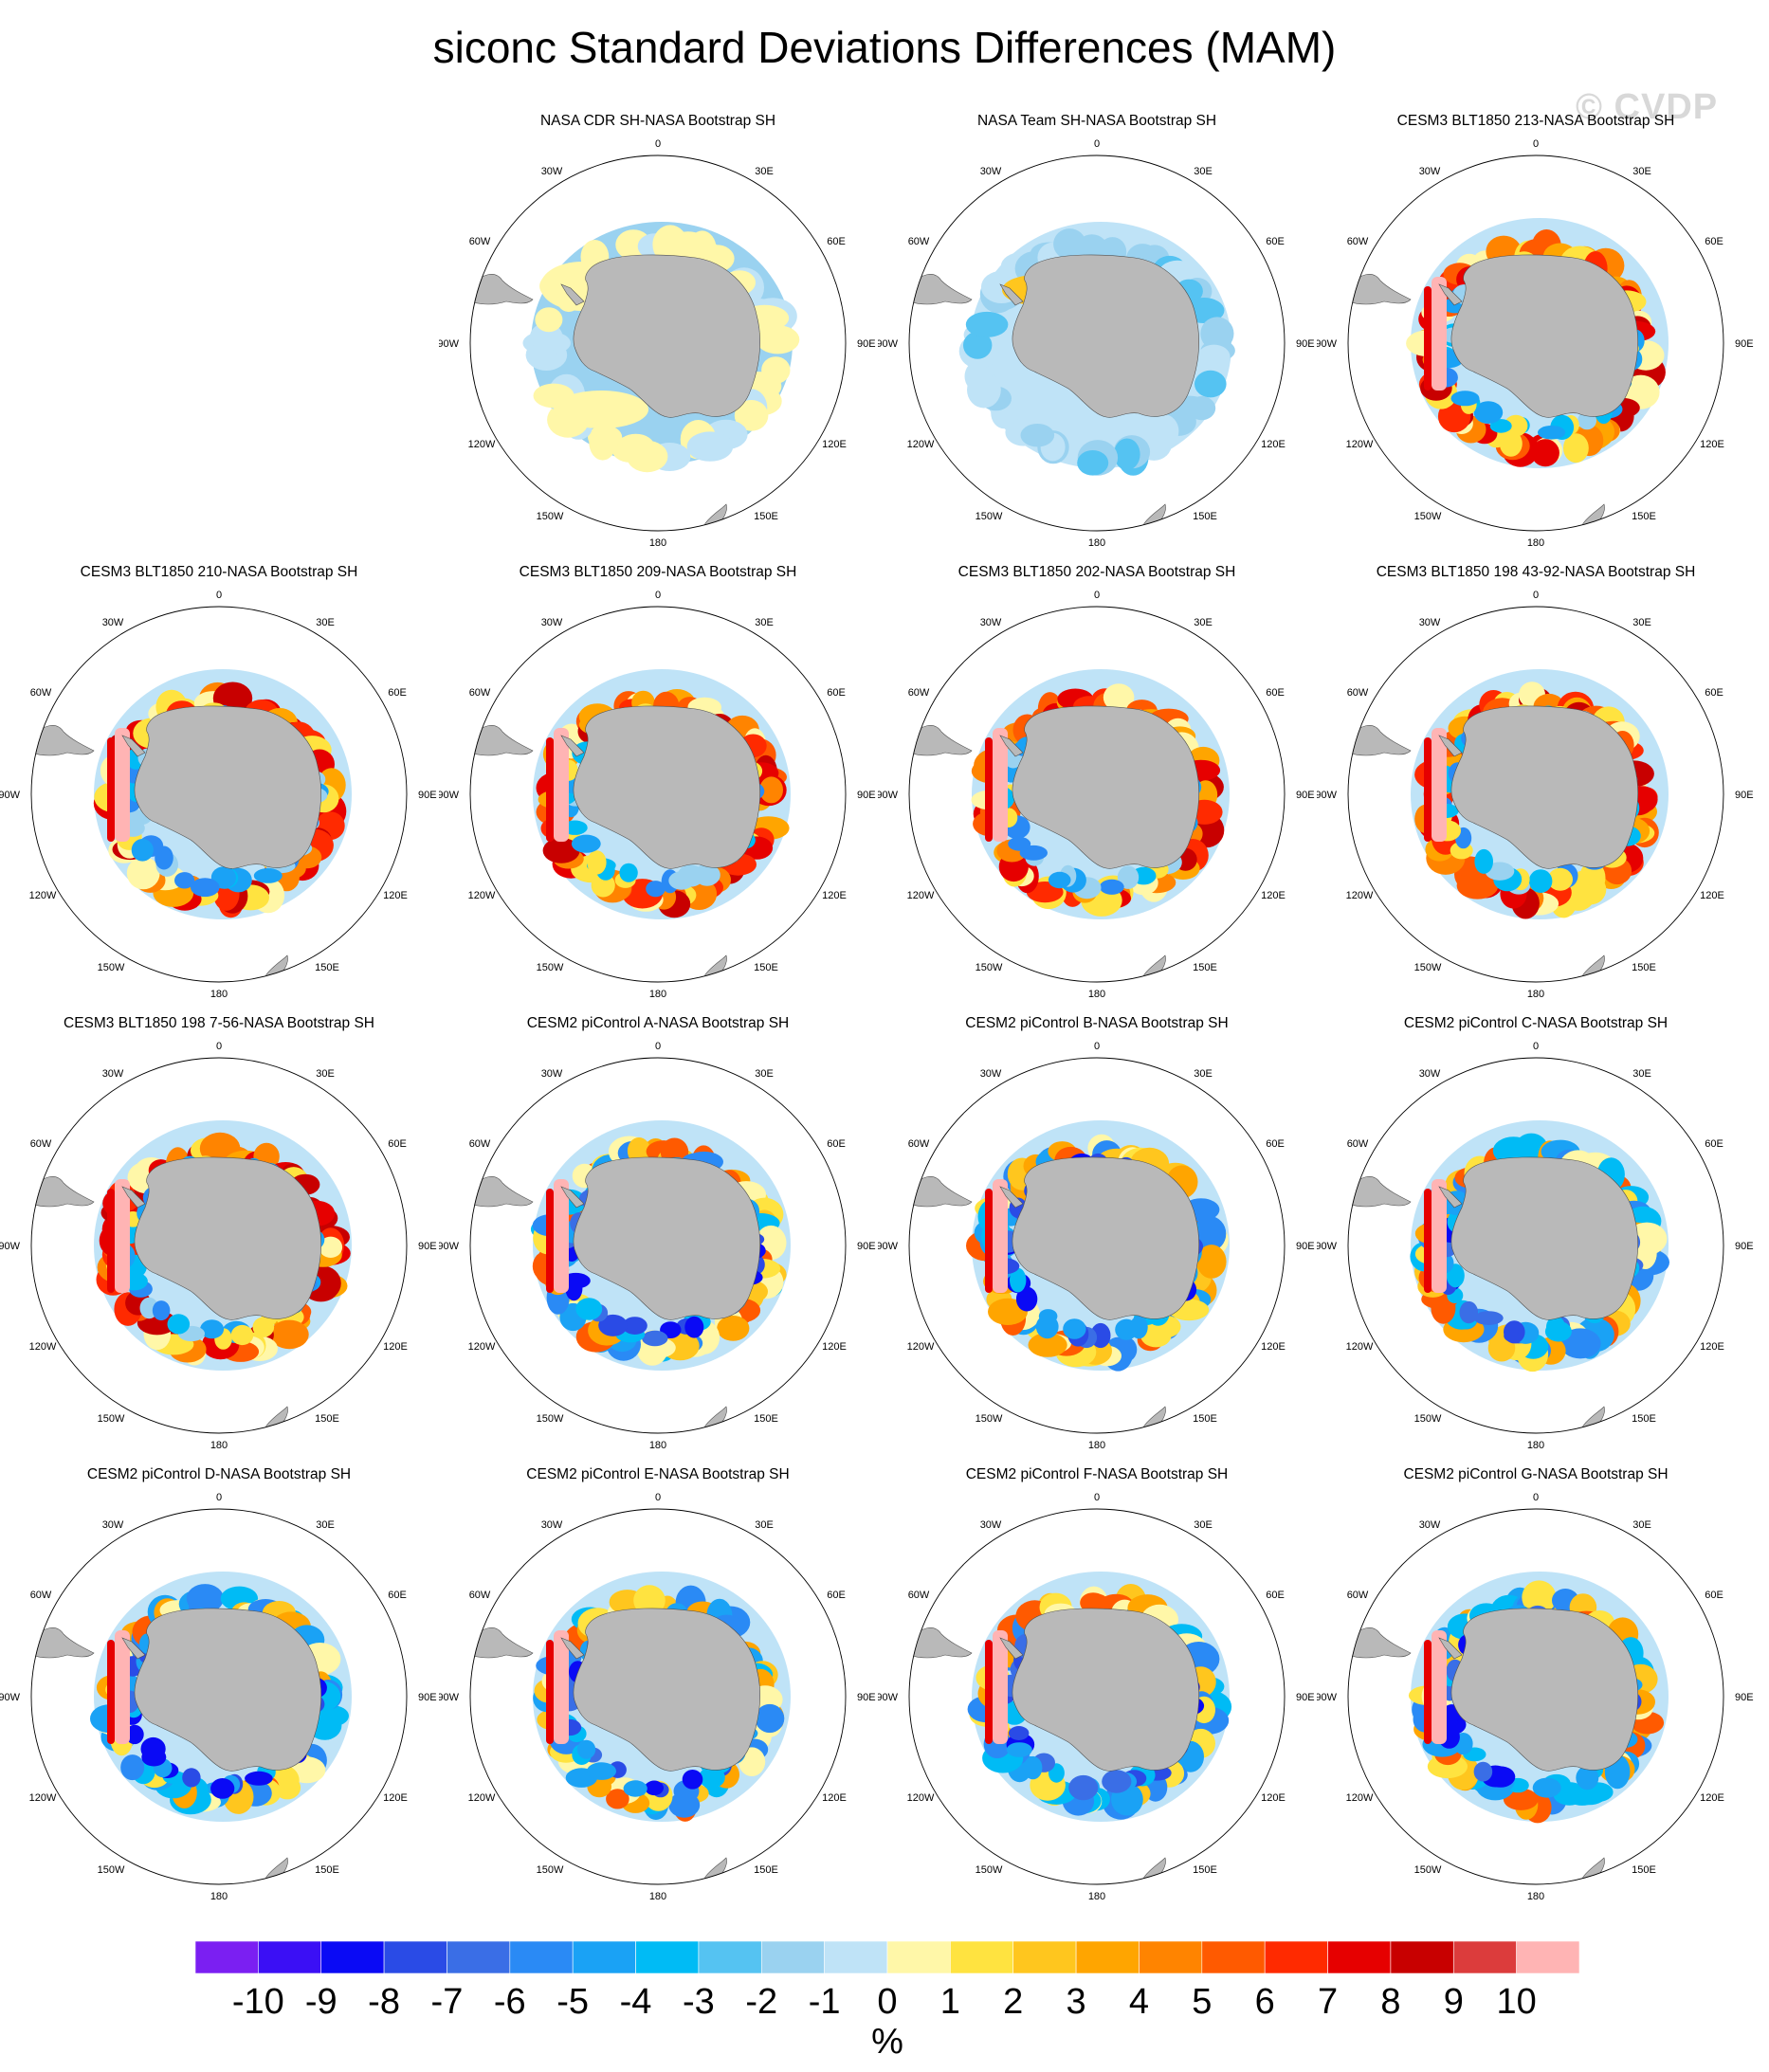 Image resolution: width=1769 pixels, height=2072 pixels. I want to click on panel-title: CESM3 BLT1850 210-NASA Bootstrap SH, so click(219, 572).